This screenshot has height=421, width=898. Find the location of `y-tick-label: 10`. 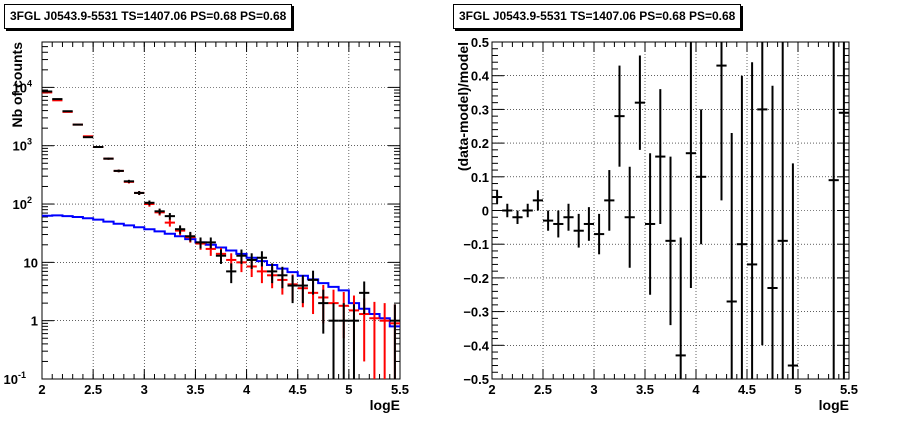

y-tick-label: 10 is located at coordinates (31, 262).